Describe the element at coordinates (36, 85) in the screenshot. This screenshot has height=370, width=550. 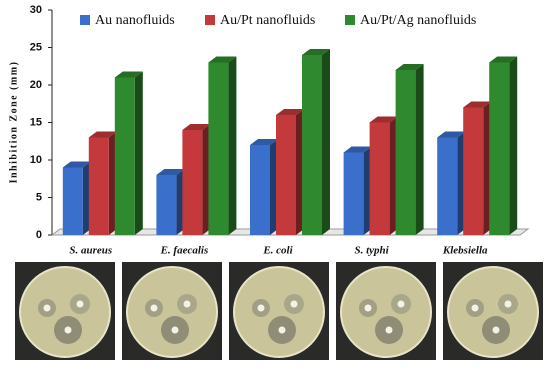
I see `y-tick-label: 20` at that location.